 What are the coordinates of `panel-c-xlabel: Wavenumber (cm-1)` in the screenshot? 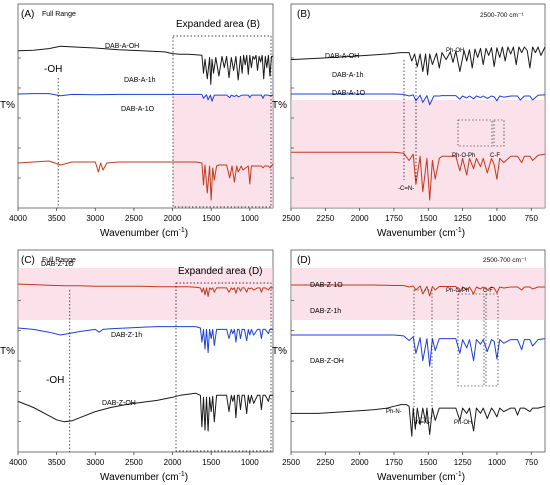 It's located at (144, 477).